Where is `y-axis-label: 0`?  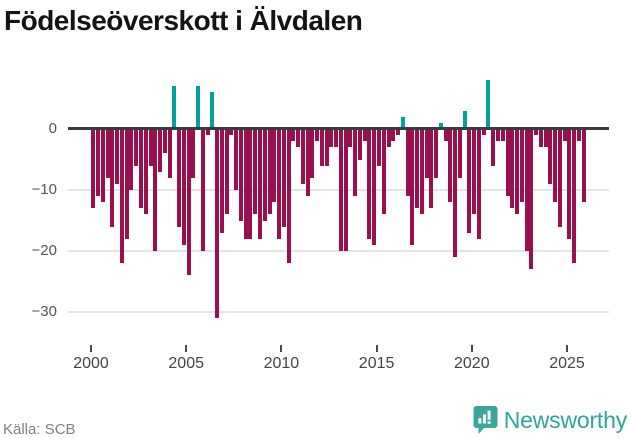 y-axis-label: 0 is located at coordinates (52, 128).